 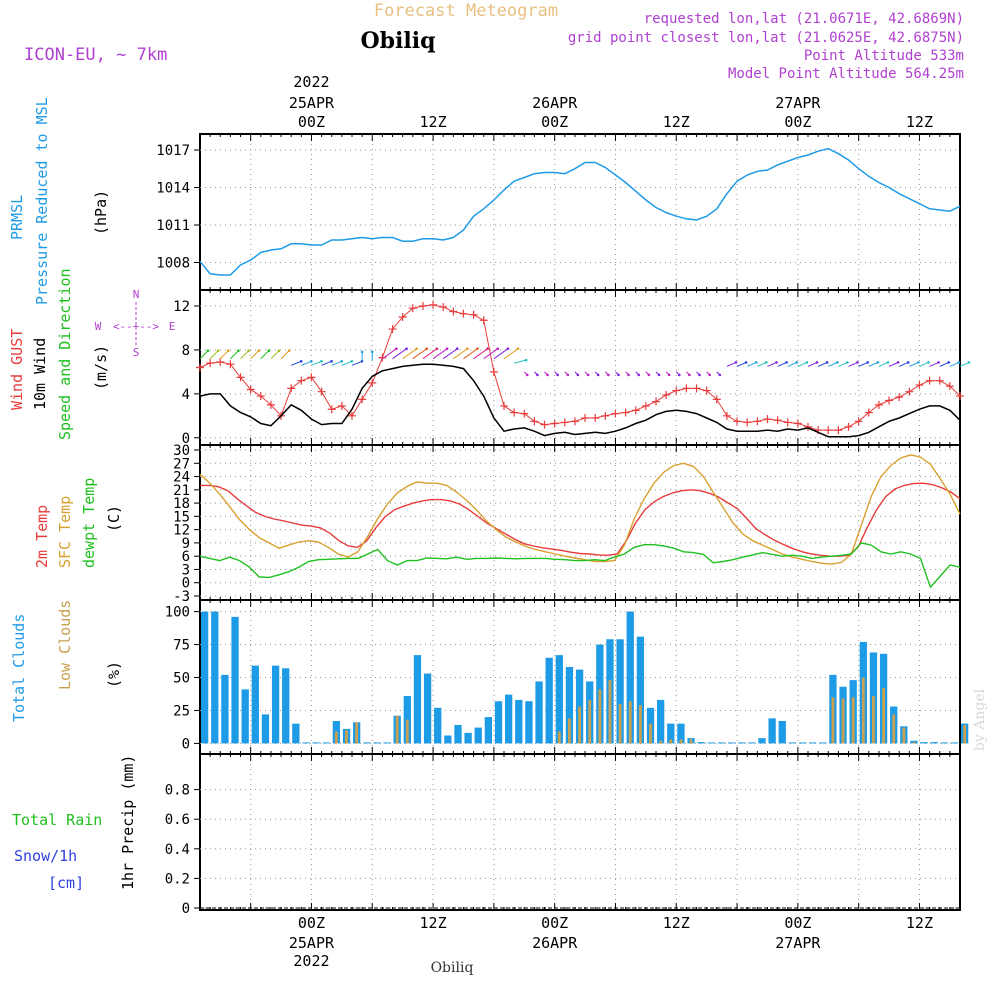 What do you see at coordinates (846, 74) in the screenshot?
I see `model-altitude: Model Point Altitude 564.25m` at bounding box center [846, 74].